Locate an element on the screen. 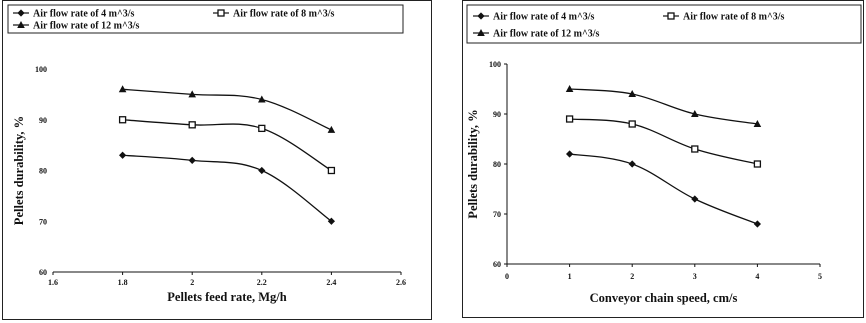 The width and height of the screenshot is (866, 323). x-tick-label: 2.4 is located at coordinates (331, 282).